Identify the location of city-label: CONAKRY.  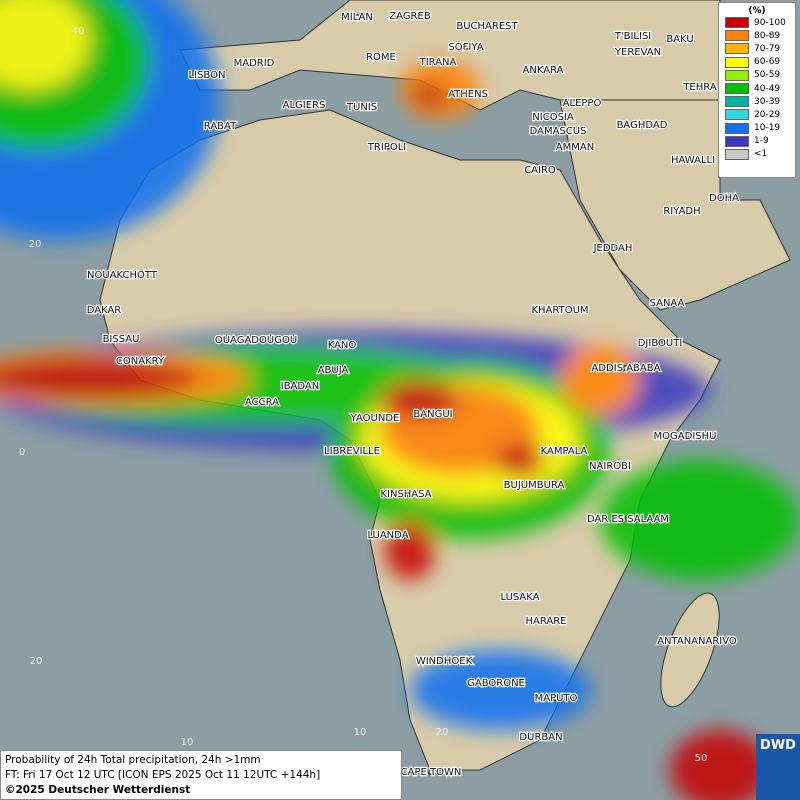
(140, 361).